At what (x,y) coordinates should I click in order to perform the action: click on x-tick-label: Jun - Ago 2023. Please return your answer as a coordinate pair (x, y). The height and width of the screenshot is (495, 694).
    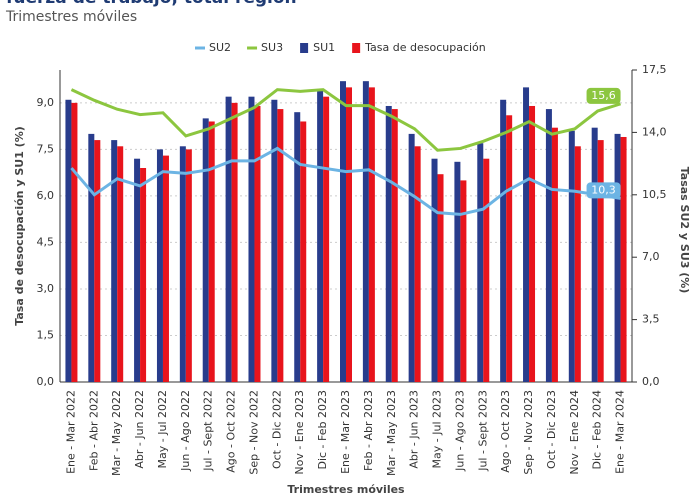
    Looking at the image, I should click on (459, 431).